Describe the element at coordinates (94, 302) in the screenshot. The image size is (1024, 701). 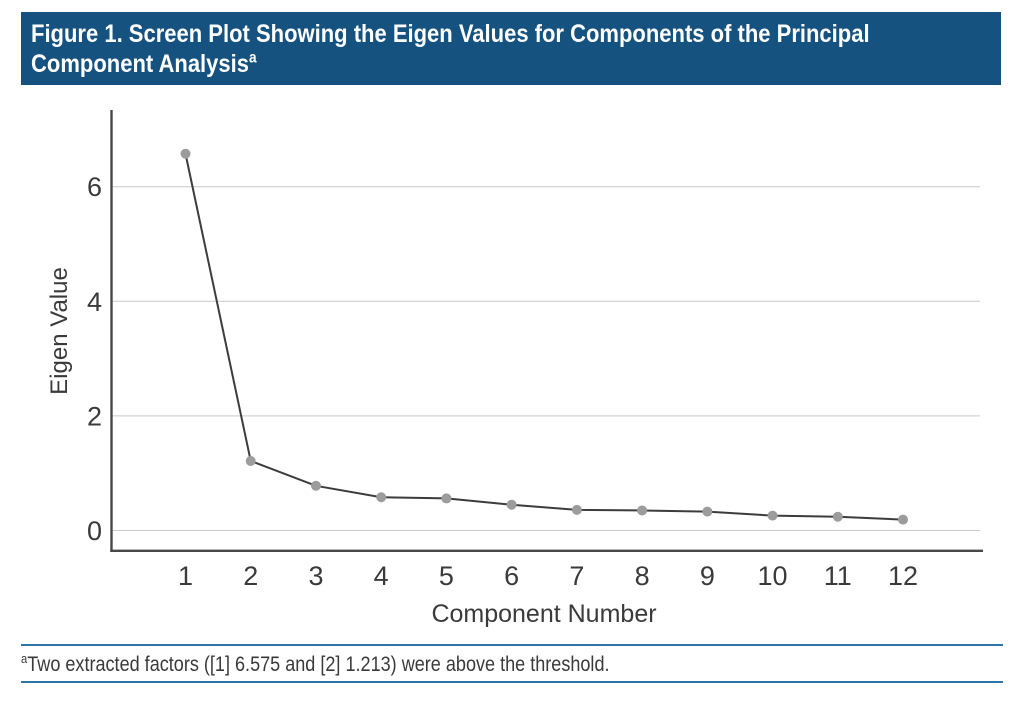
I see `y-axis-tick-label: 4` at that location.